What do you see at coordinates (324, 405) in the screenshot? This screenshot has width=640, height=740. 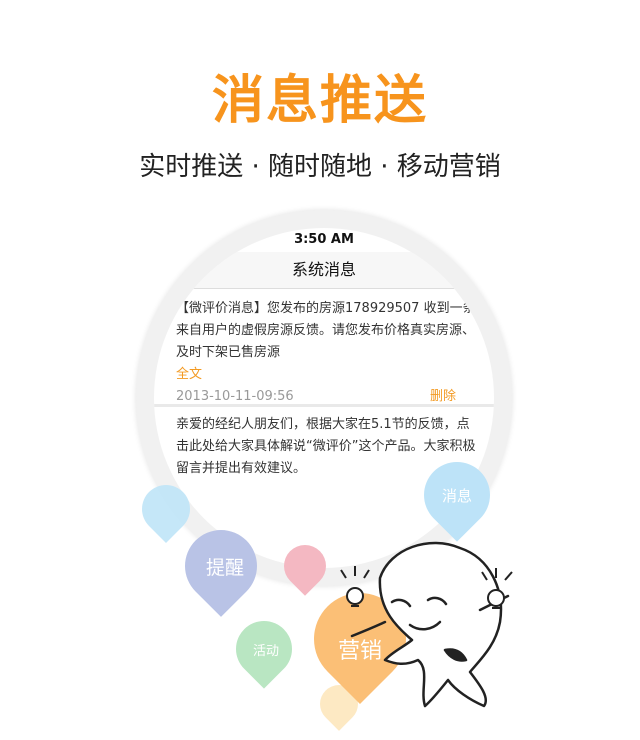 I see `message-divider` at bounding box center [324, 405].